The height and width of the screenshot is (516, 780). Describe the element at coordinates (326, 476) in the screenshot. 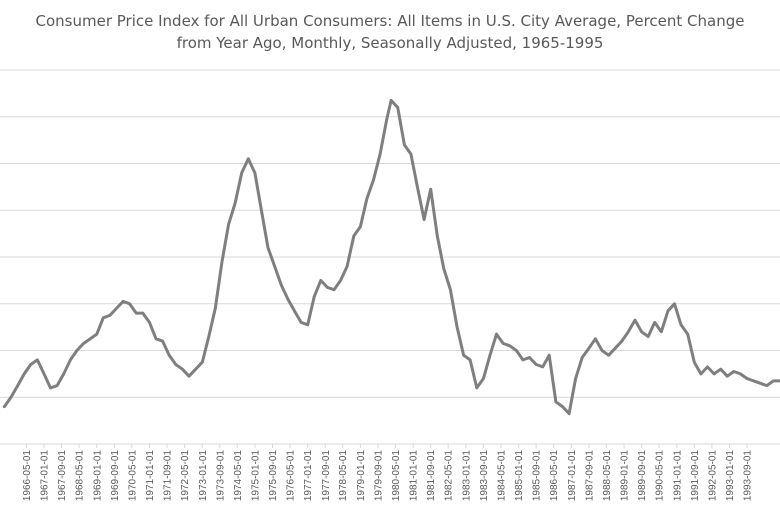

I see `x-tick-label: 1977-09-01` at that location.